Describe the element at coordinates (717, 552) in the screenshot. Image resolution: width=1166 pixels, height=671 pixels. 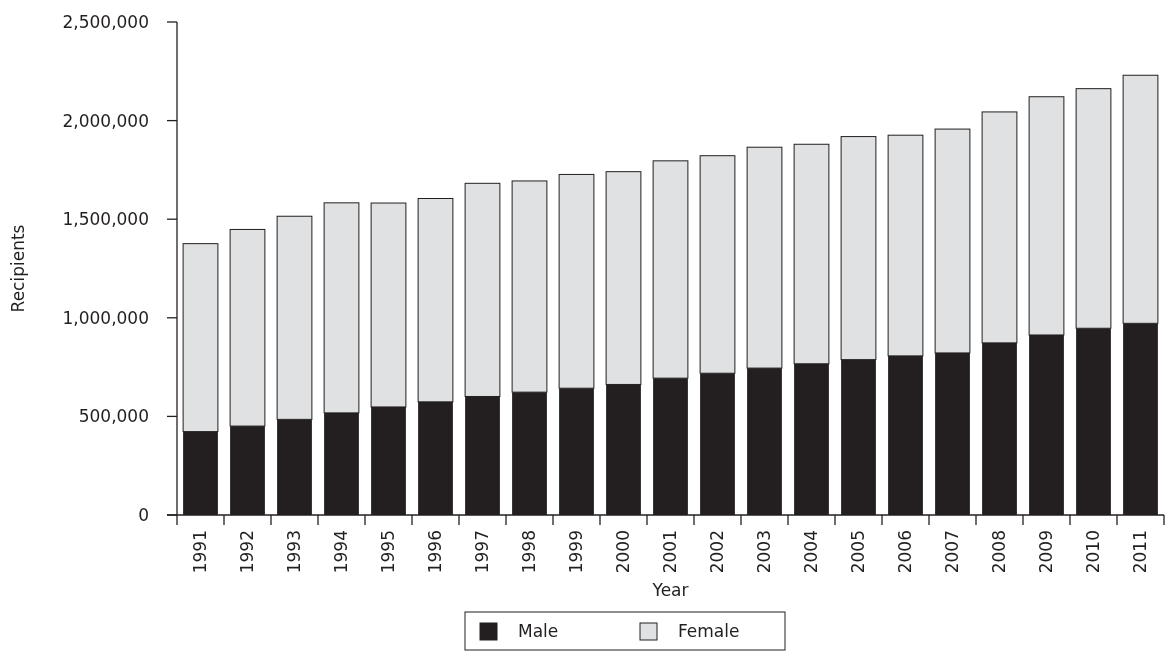
I see `x-tick-label: 2002` at that location.